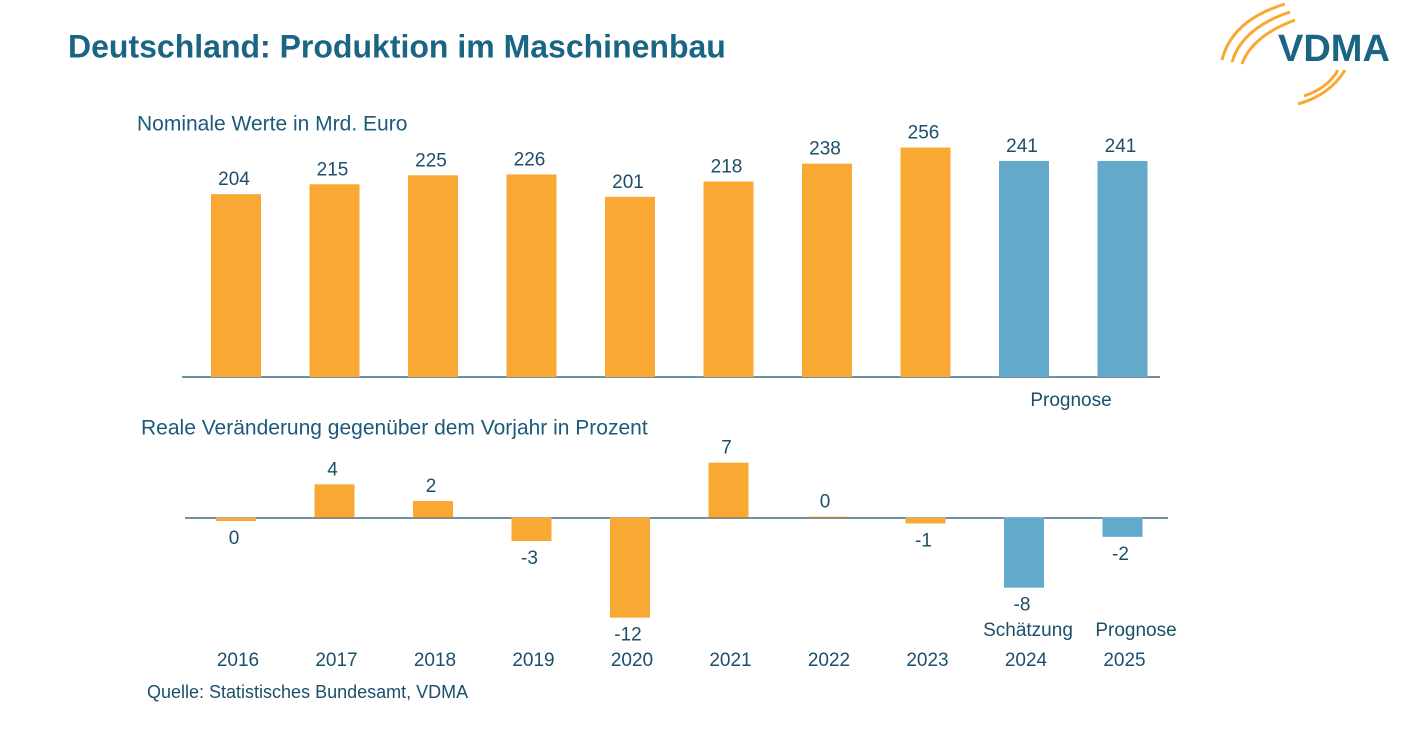 The width and height of the screenshot is (1418, 734). Describe the element at coordinates (1334, 49) in the screenshot. I see `logo-text: VDMA` at that location.